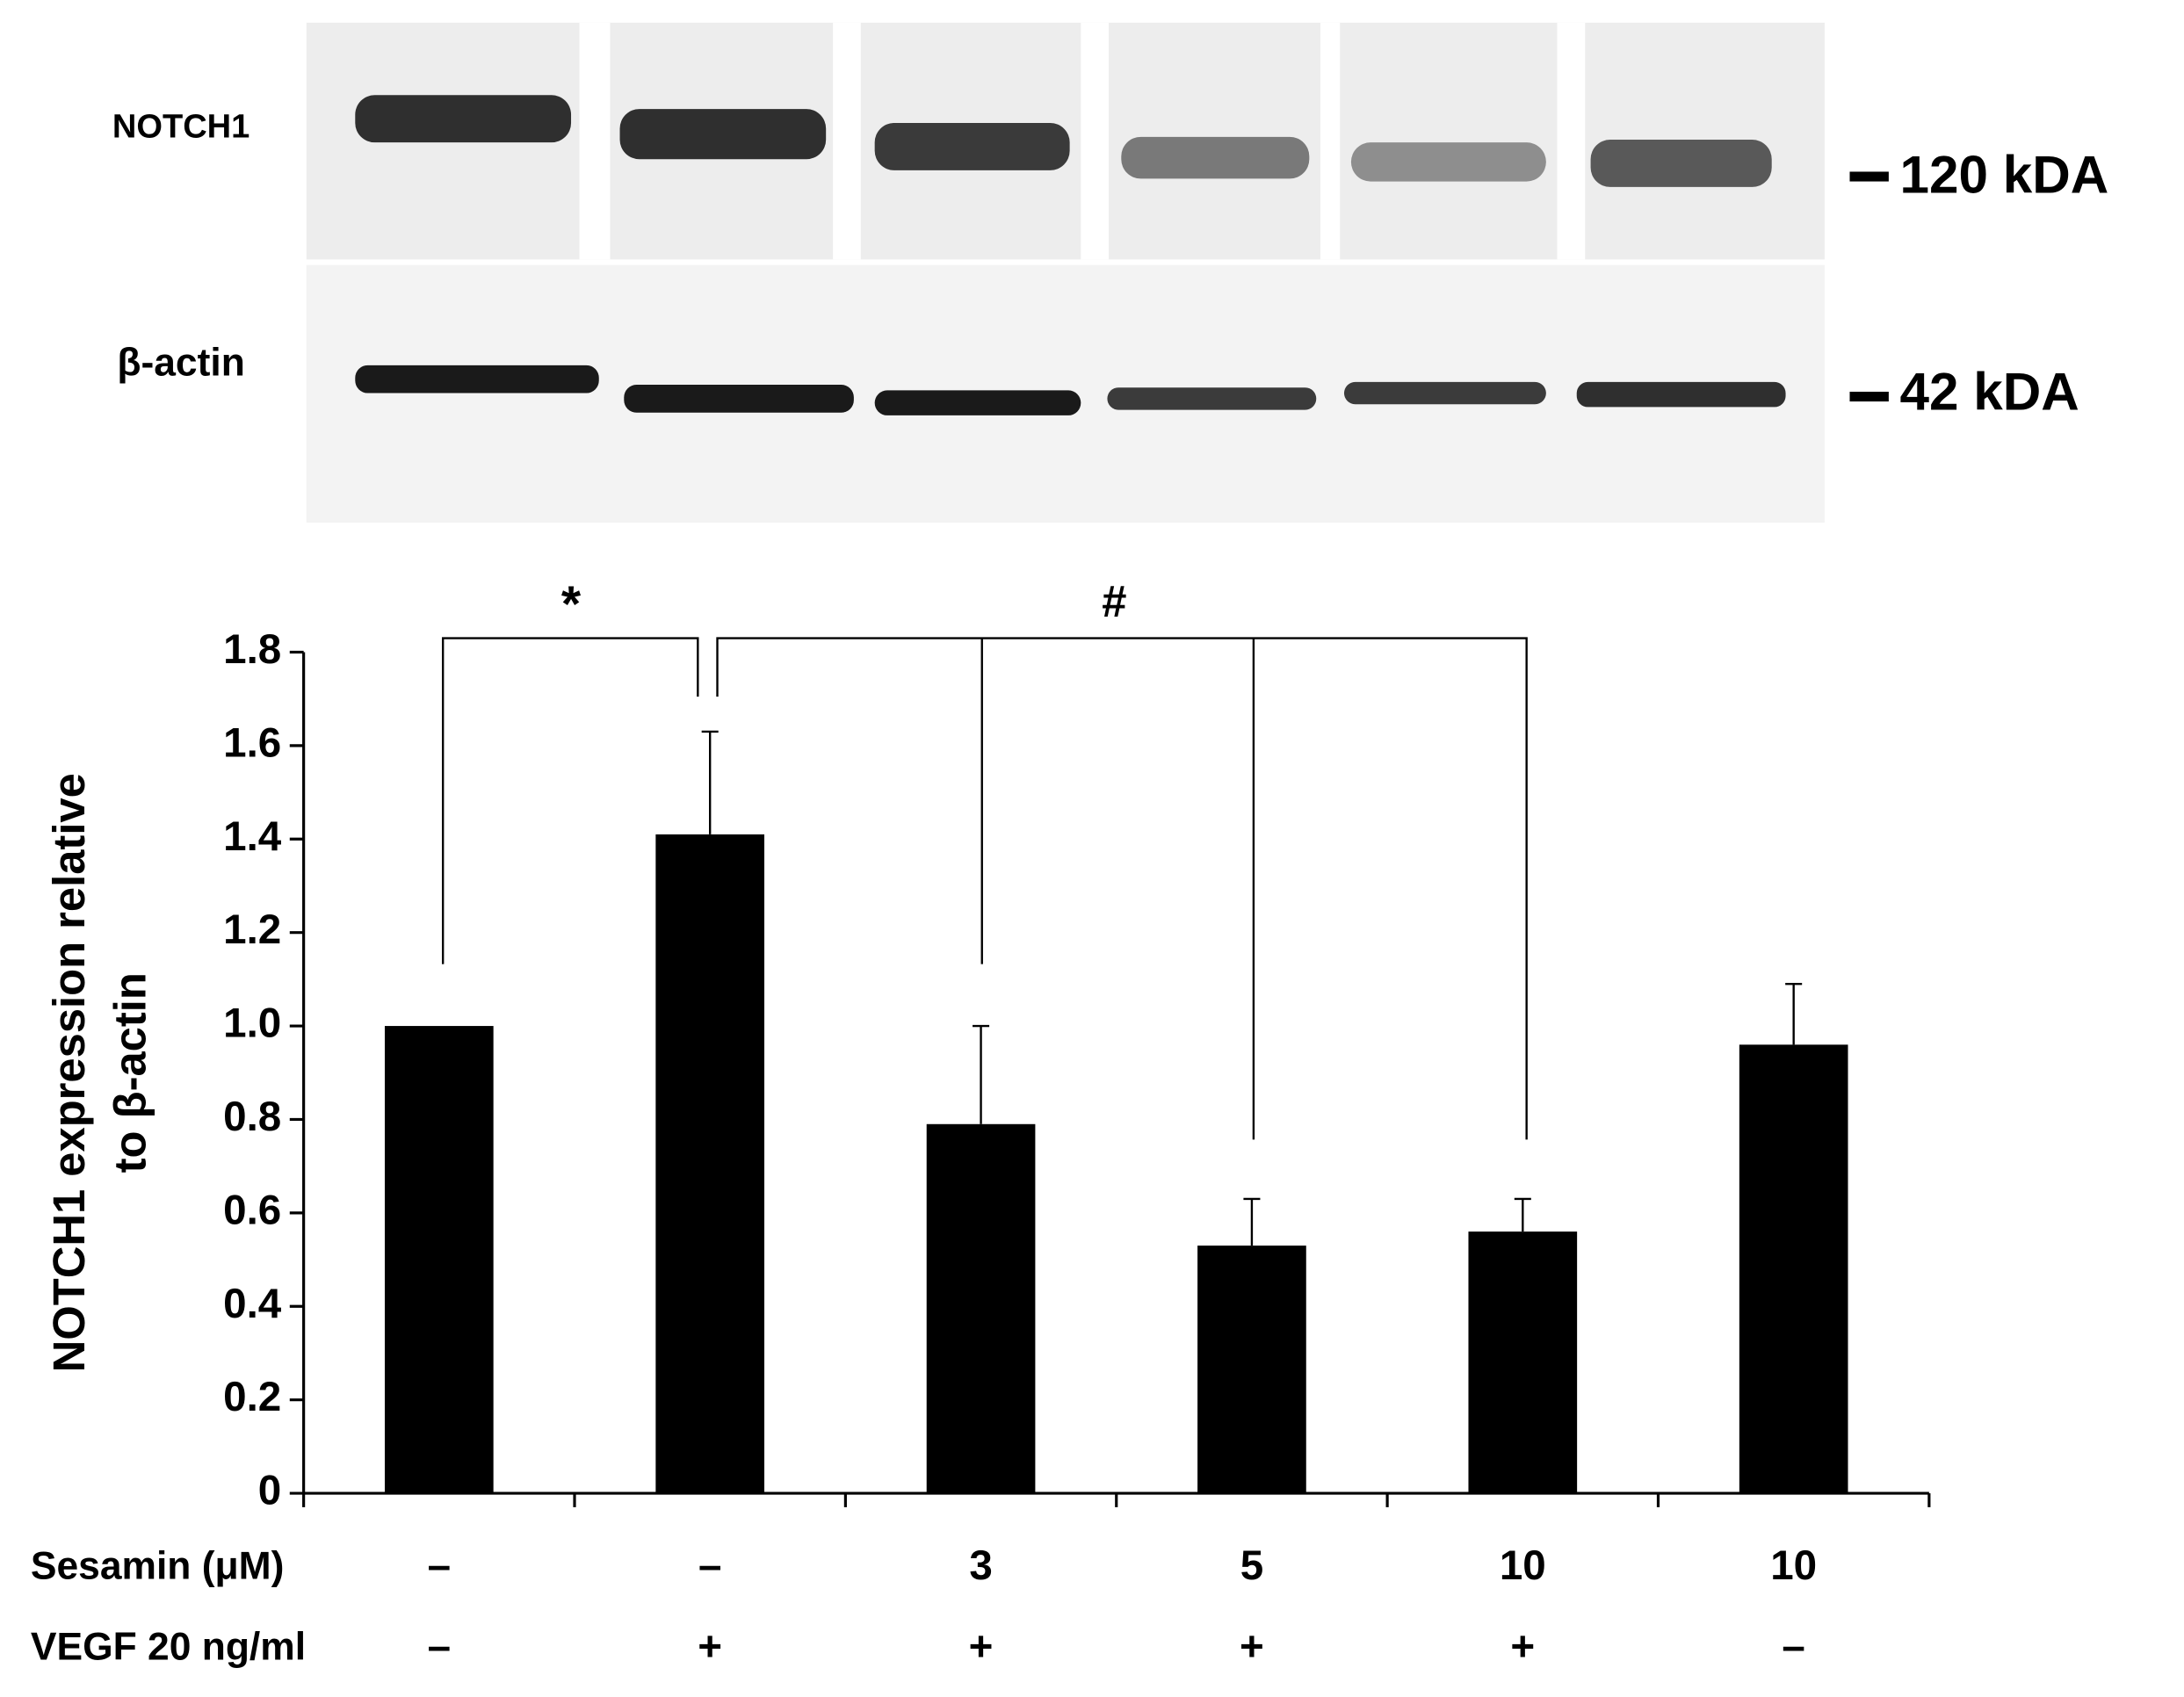 The height and width of the screenshot is (1697, 2184). I want to click on condition-label: Sesamin (μM), so click(158, 1565).